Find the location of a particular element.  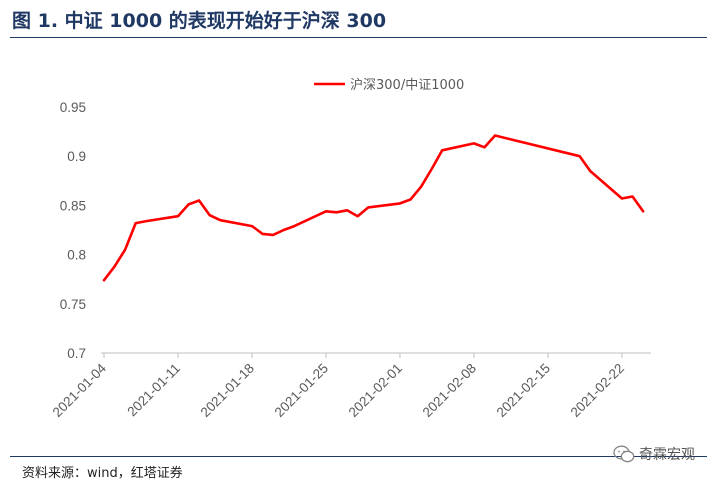

x-tick-label: 2021-01-04 is located at coordinates (80, 390).